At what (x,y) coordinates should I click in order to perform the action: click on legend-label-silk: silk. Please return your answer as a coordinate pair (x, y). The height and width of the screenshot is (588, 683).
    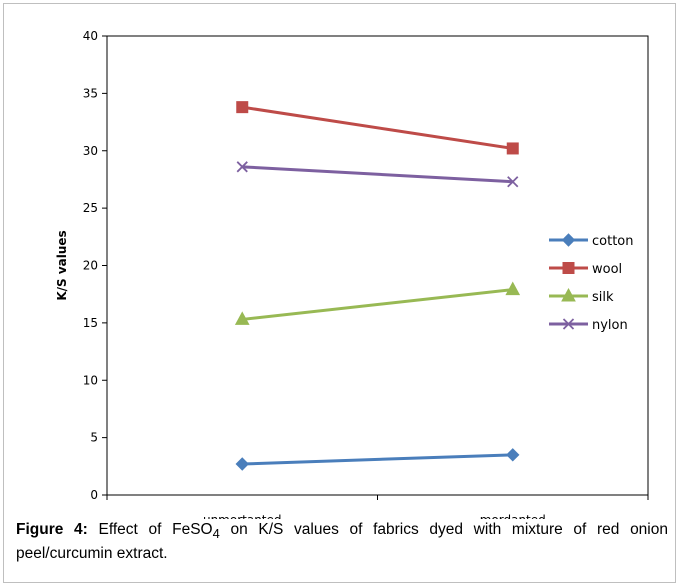
    Looking at the image, I should click on (603, 297).